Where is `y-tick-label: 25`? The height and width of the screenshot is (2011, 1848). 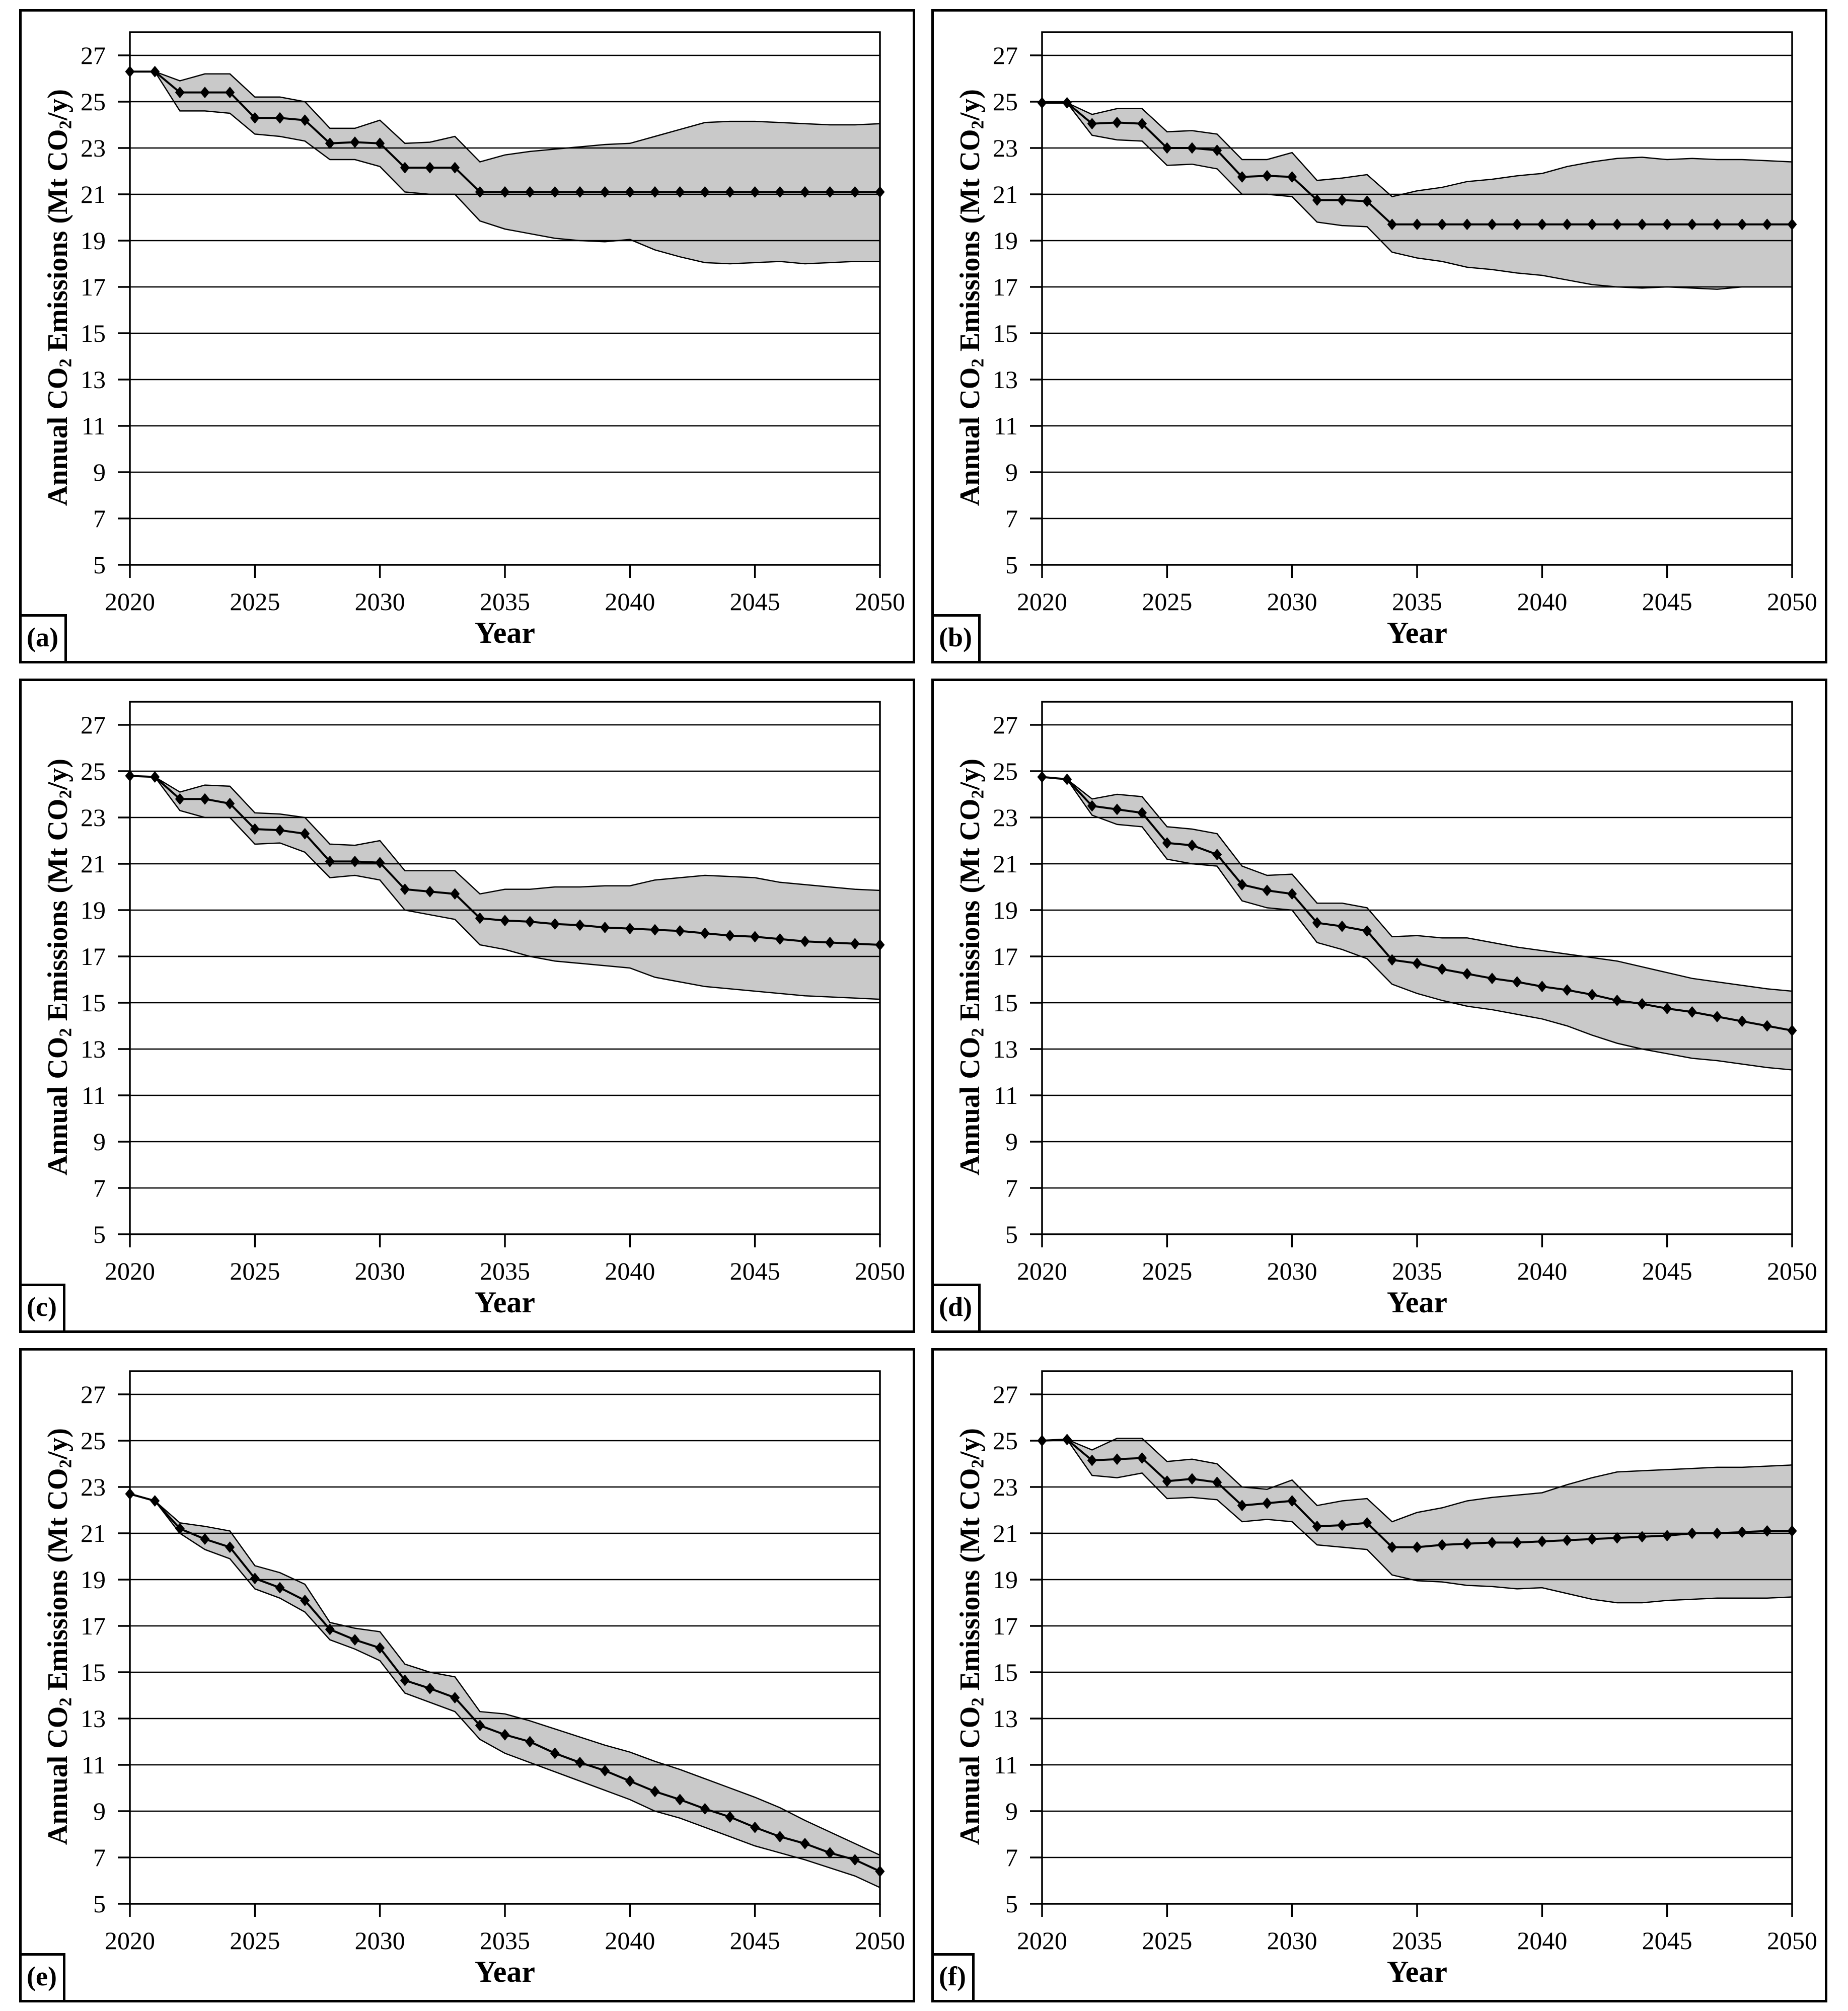
y-tick-label: 25 is located at coordinates (1005, 1441).